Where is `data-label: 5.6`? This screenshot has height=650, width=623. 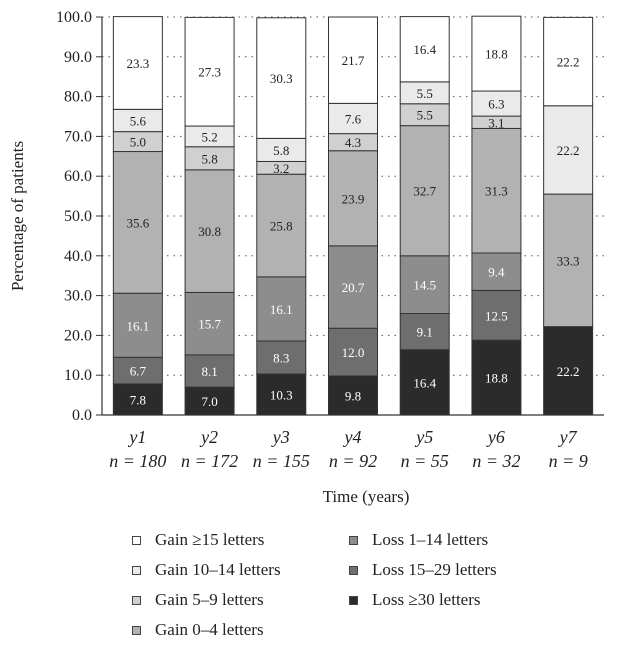 data-label: 5.6 is located at coordinates (138, 120).